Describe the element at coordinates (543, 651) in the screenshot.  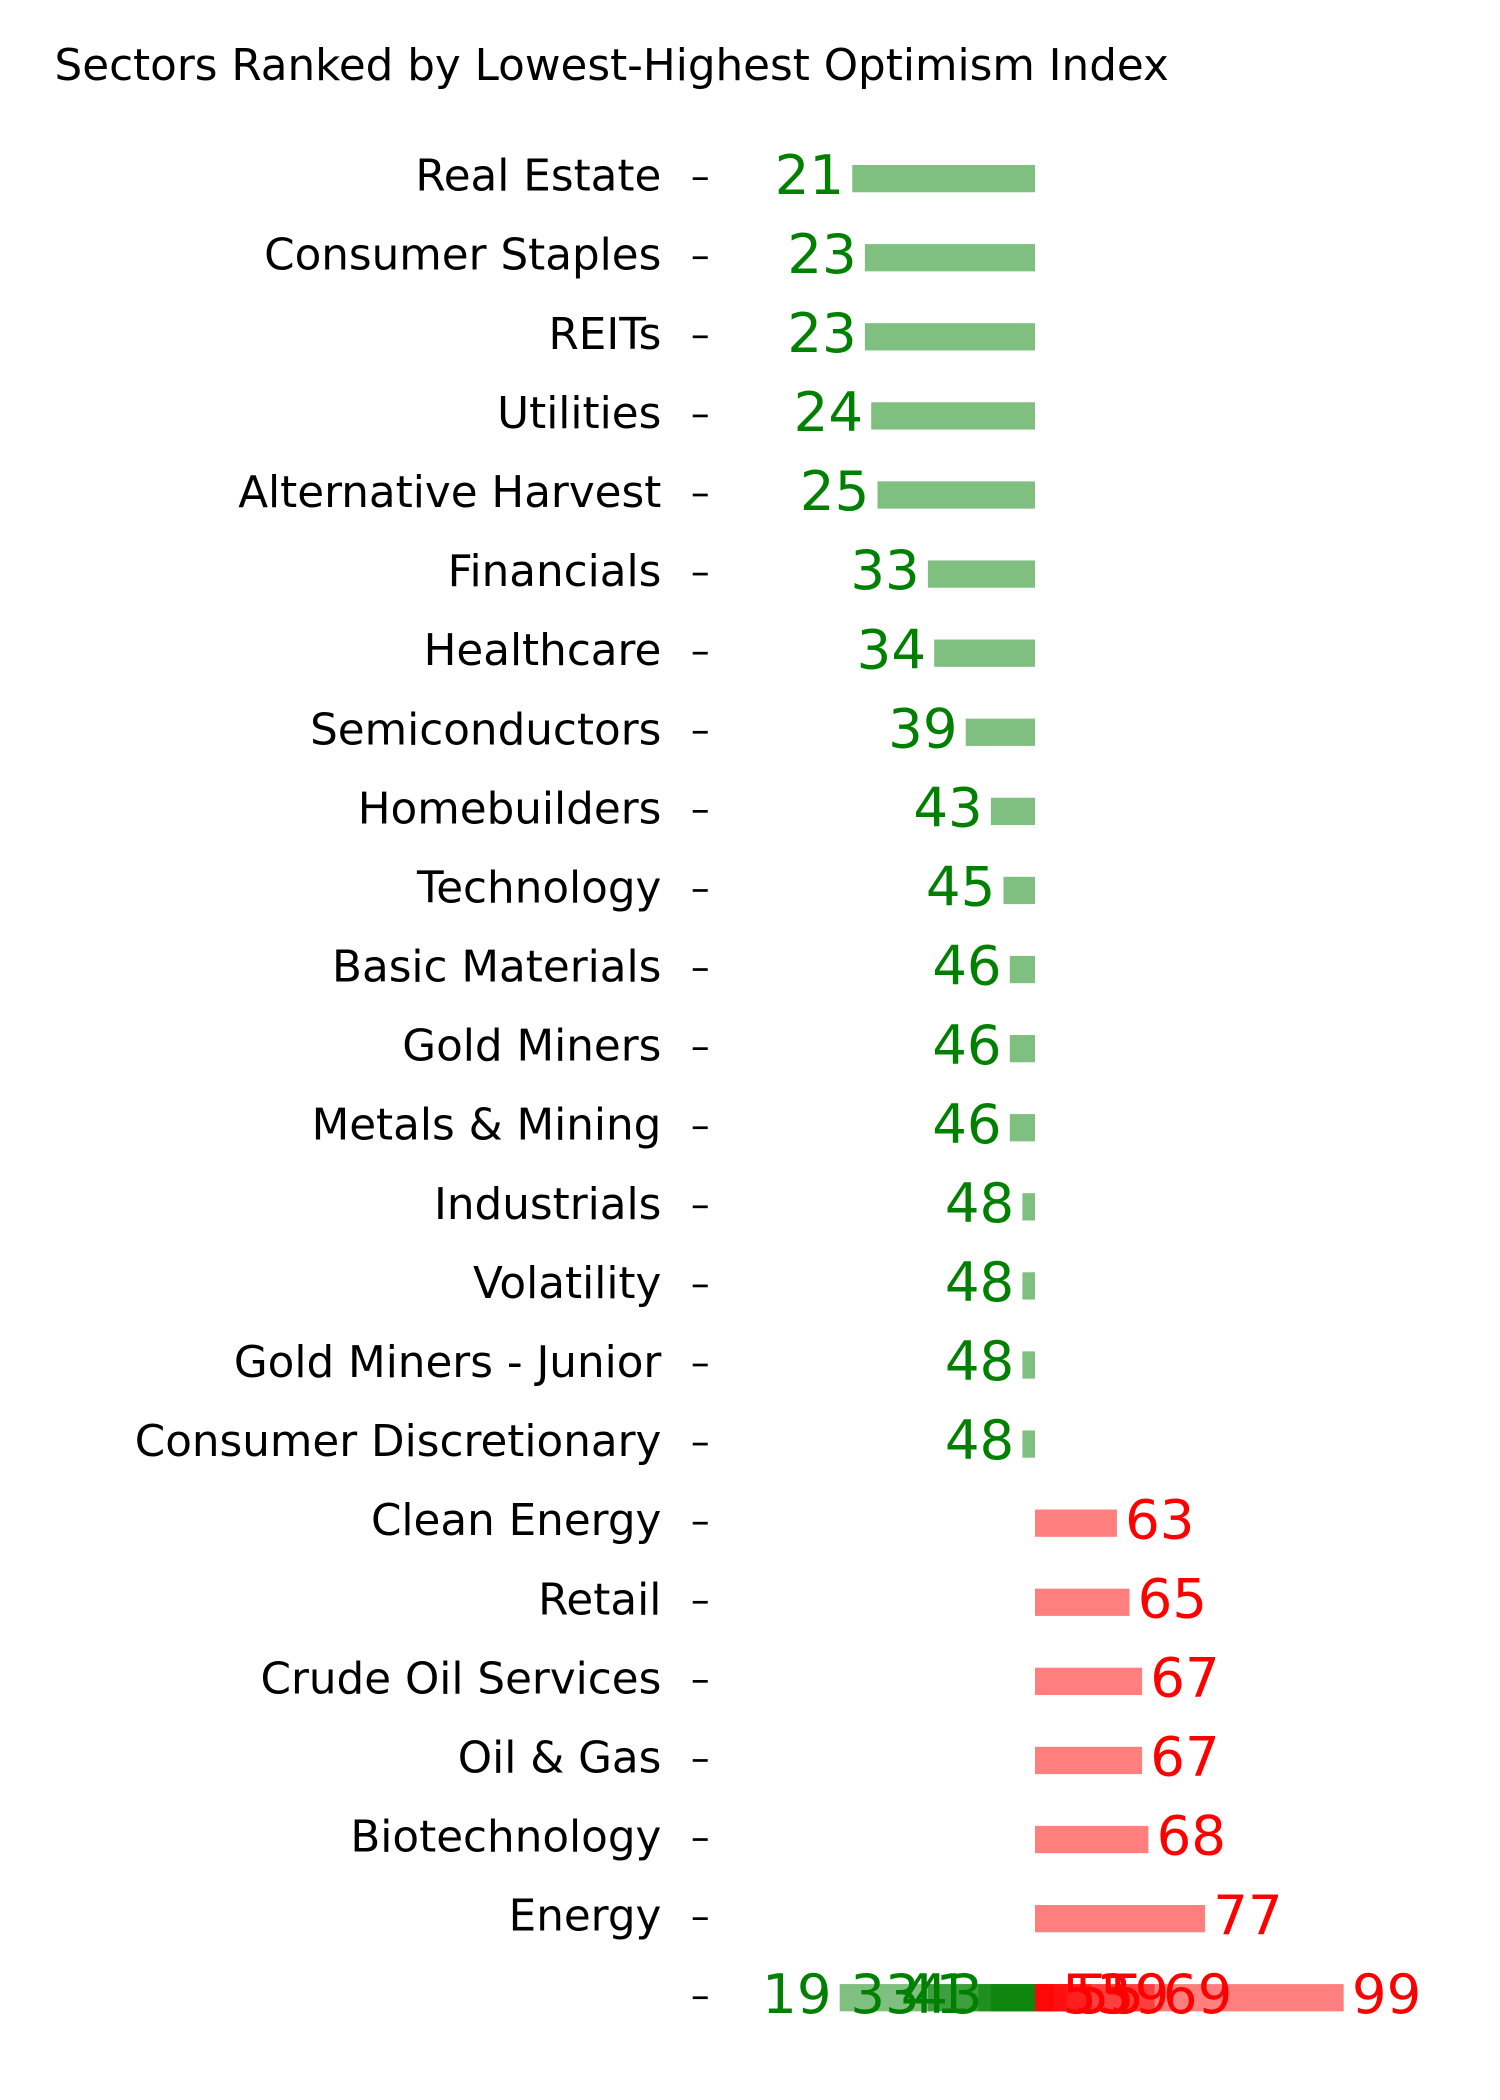
I see `y-tick-label: Healthcare` at that location.